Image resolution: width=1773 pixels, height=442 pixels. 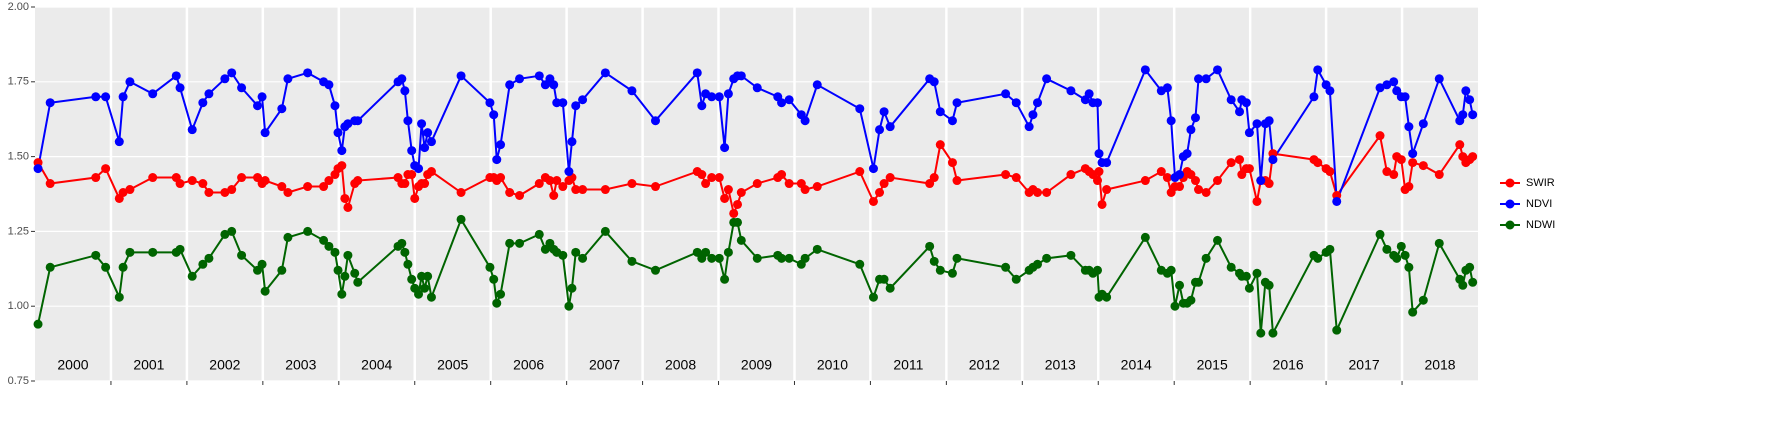 What do you see at coordinates (18, 231) in the screenshot?
I see `y-tick-label: 1.25` at bounding box center [18, 231].